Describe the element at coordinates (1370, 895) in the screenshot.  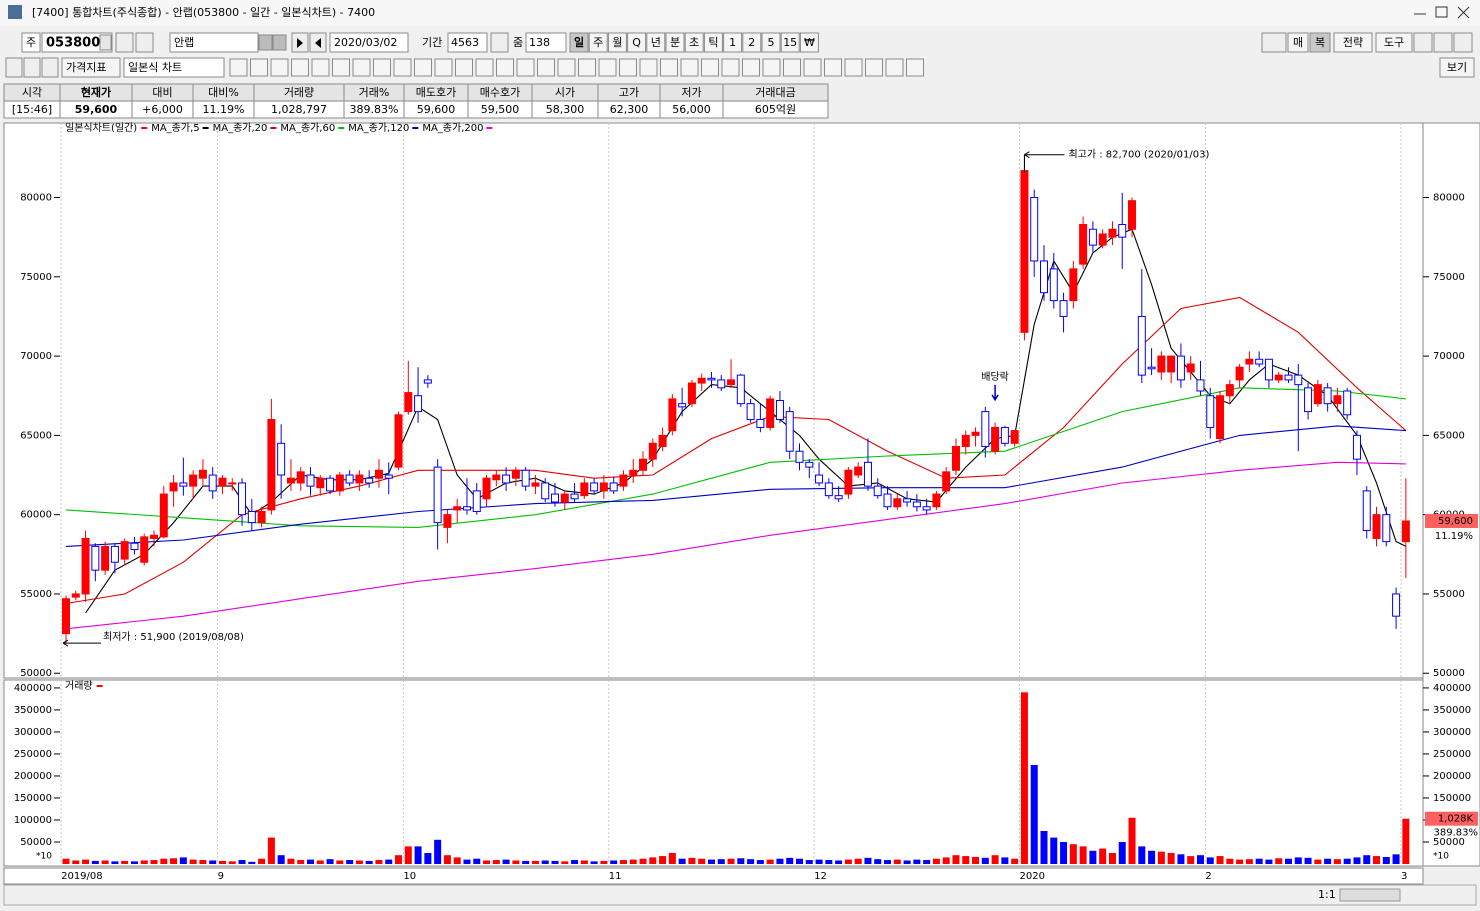
I see `scroll-thumb` at that location.